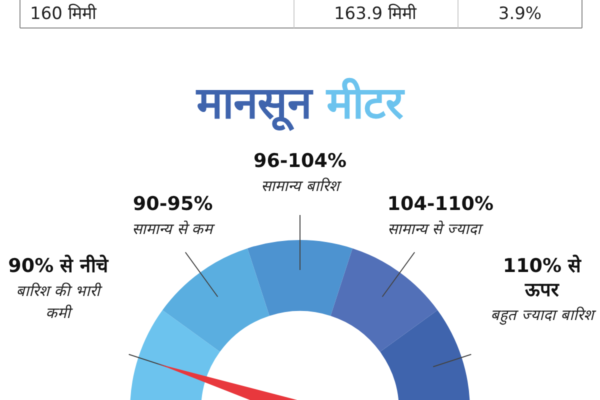  I want to click on slice-label: 90% से नीचे बारिश की भारी कमी, so click(58, 288).